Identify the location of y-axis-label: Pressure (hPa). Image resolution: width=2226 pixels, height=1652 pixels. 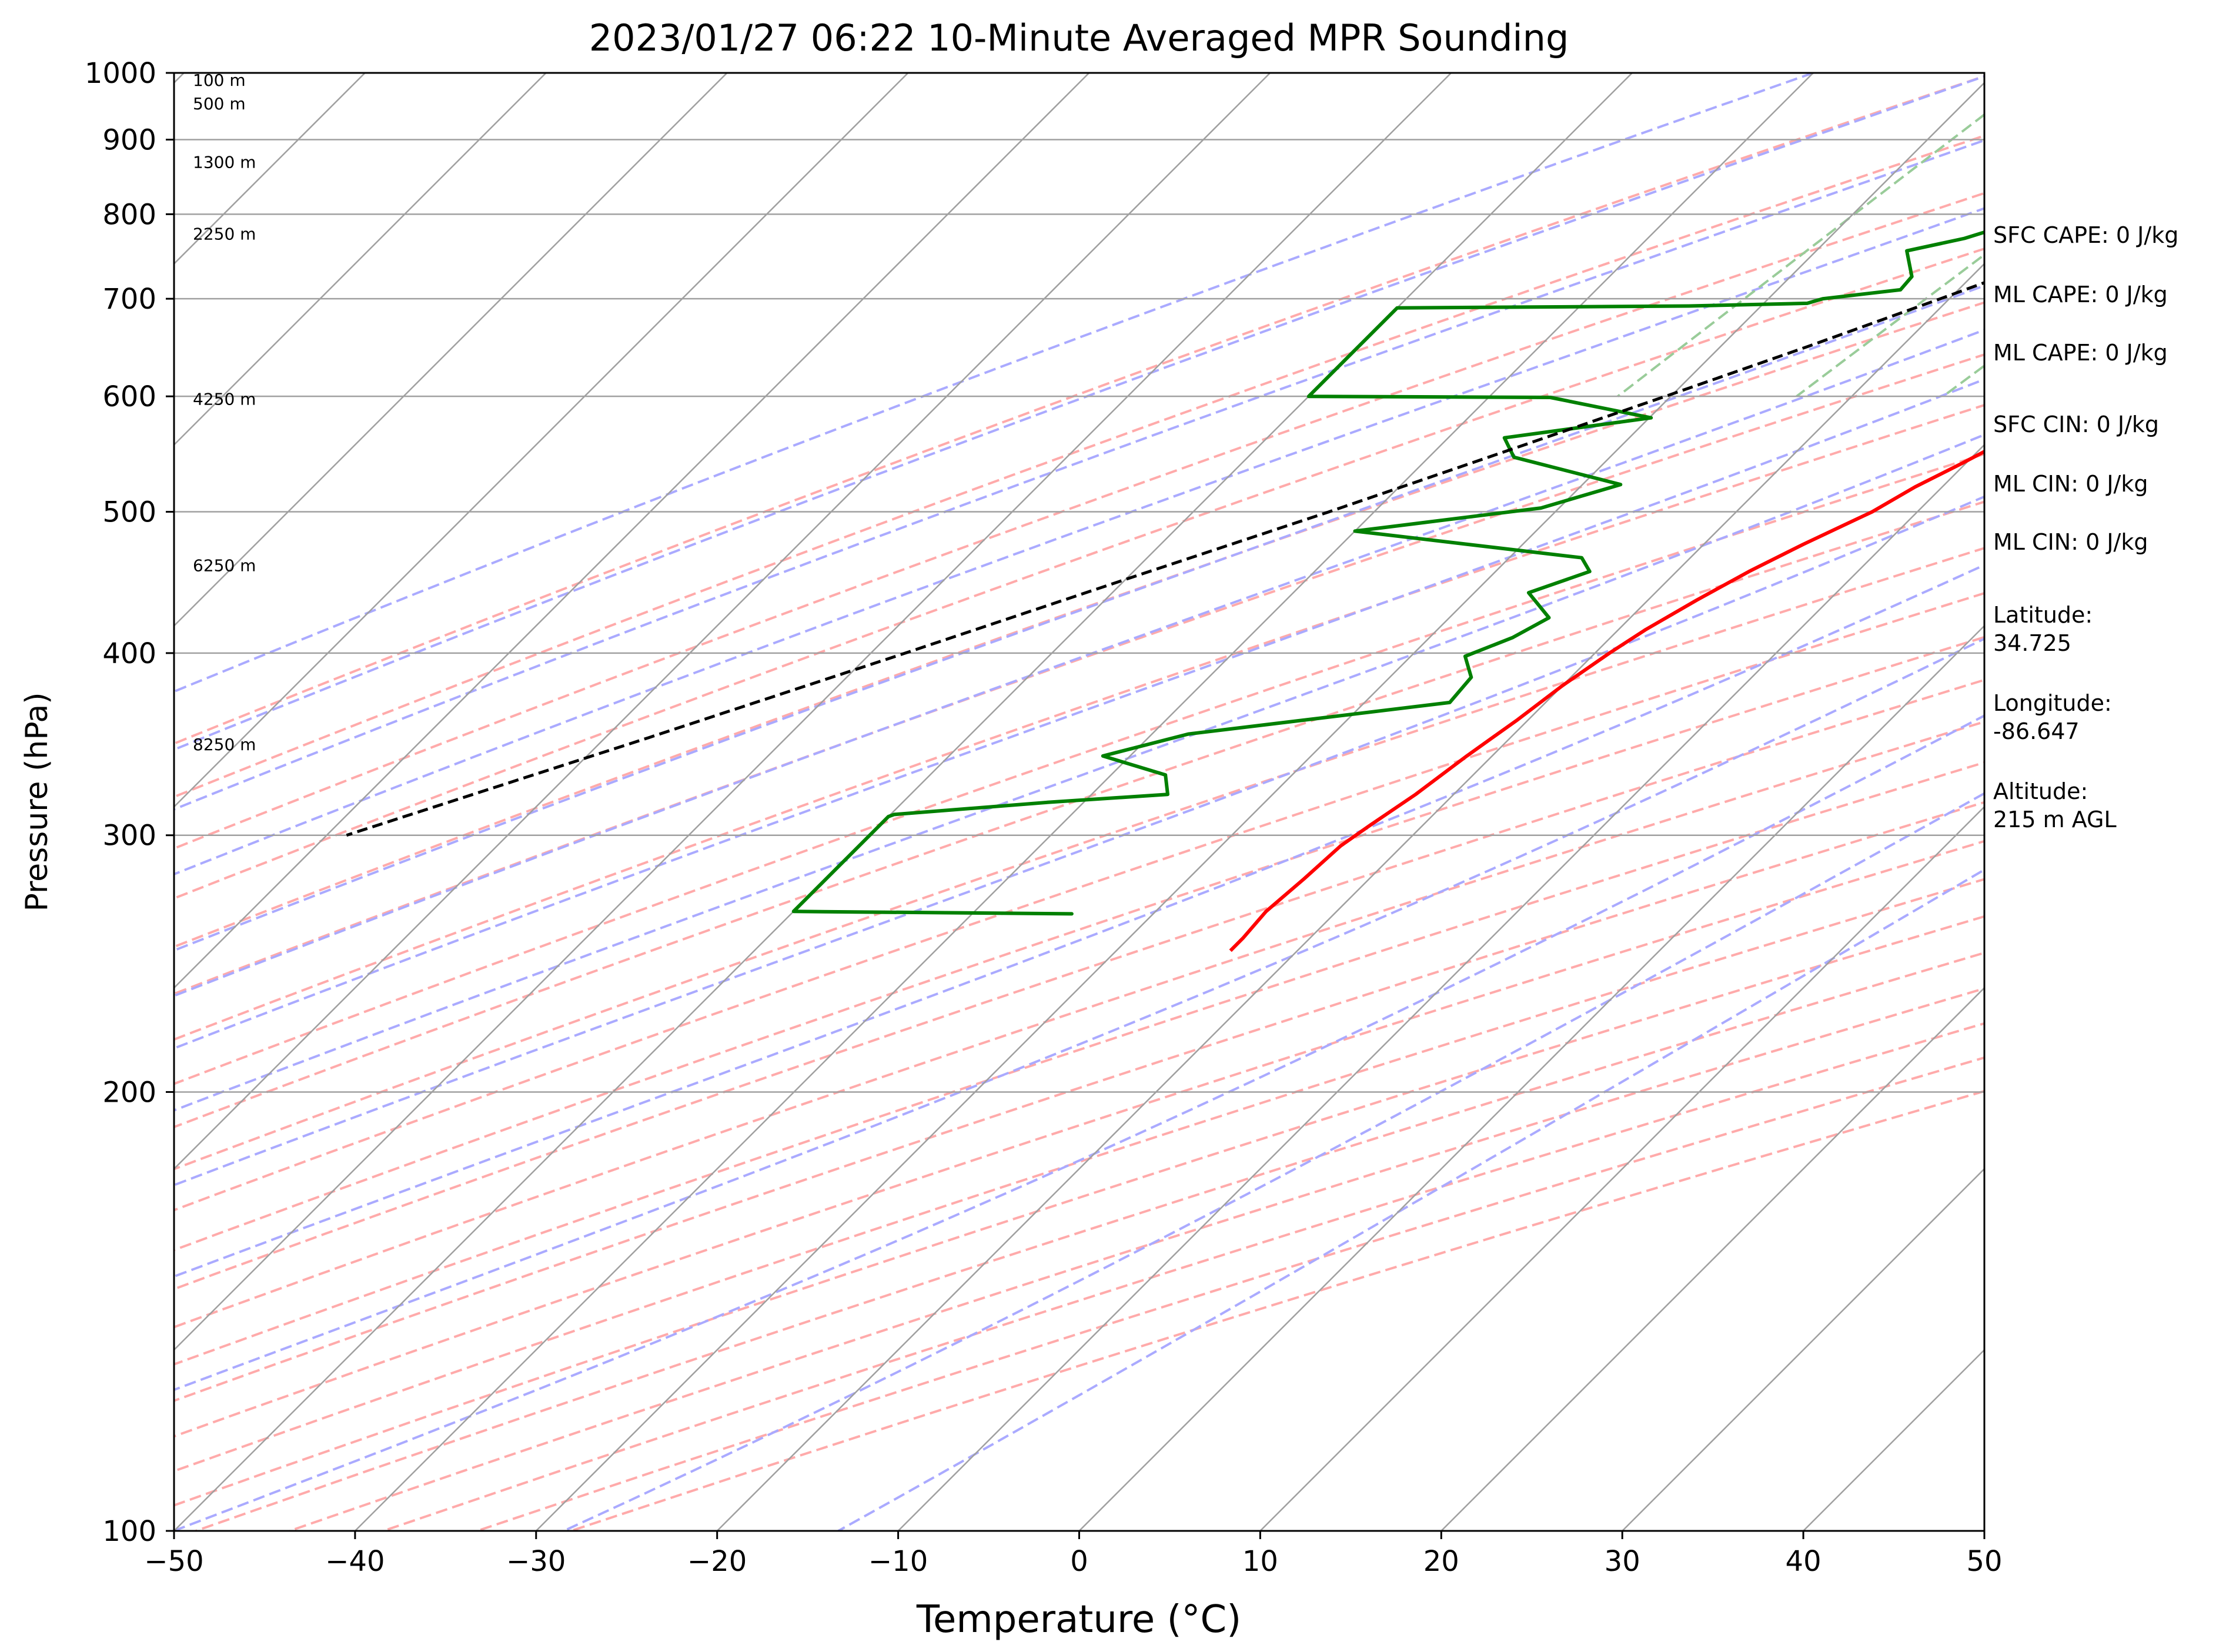
(37, 803).